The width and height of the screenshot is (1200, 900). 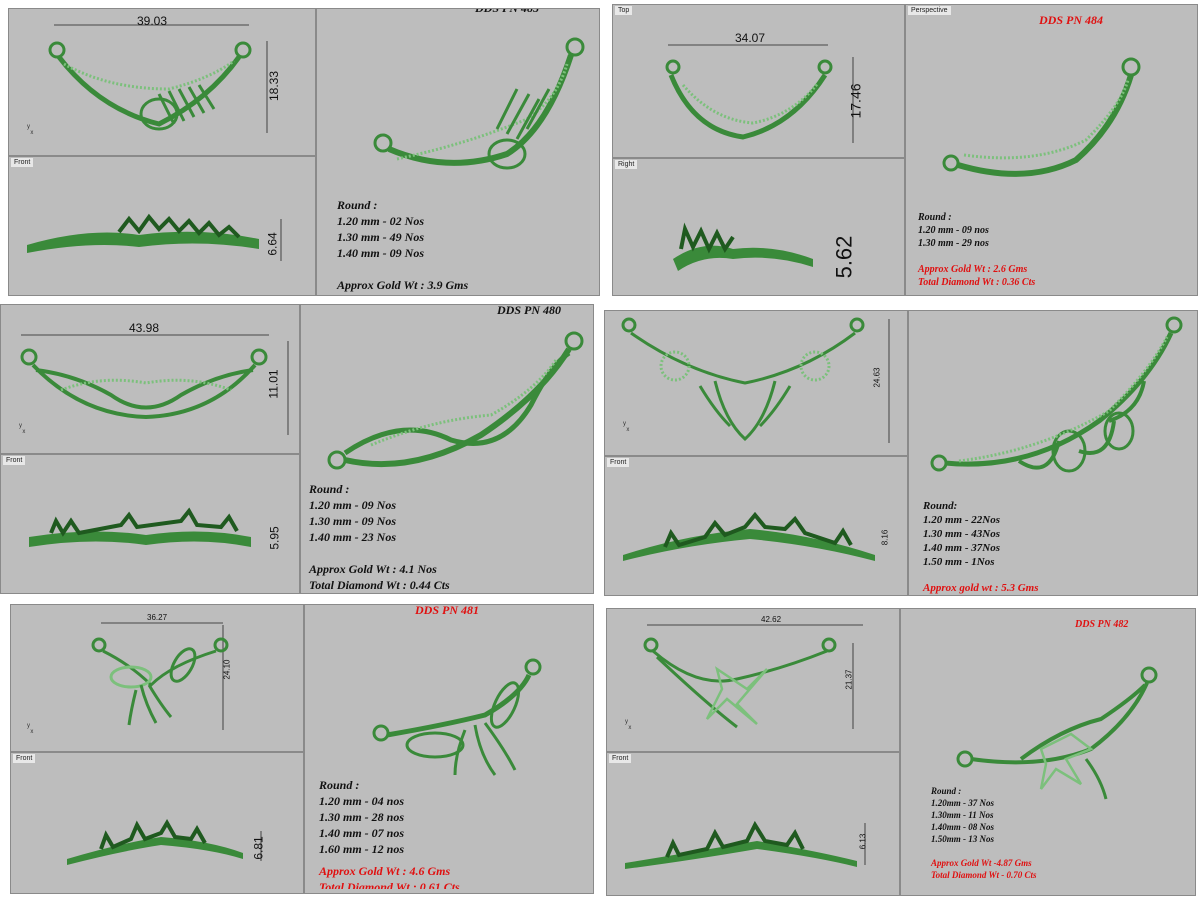 I want to click on spec-line: 1.20mm - 37 Nos, so click(x=962, y=803).